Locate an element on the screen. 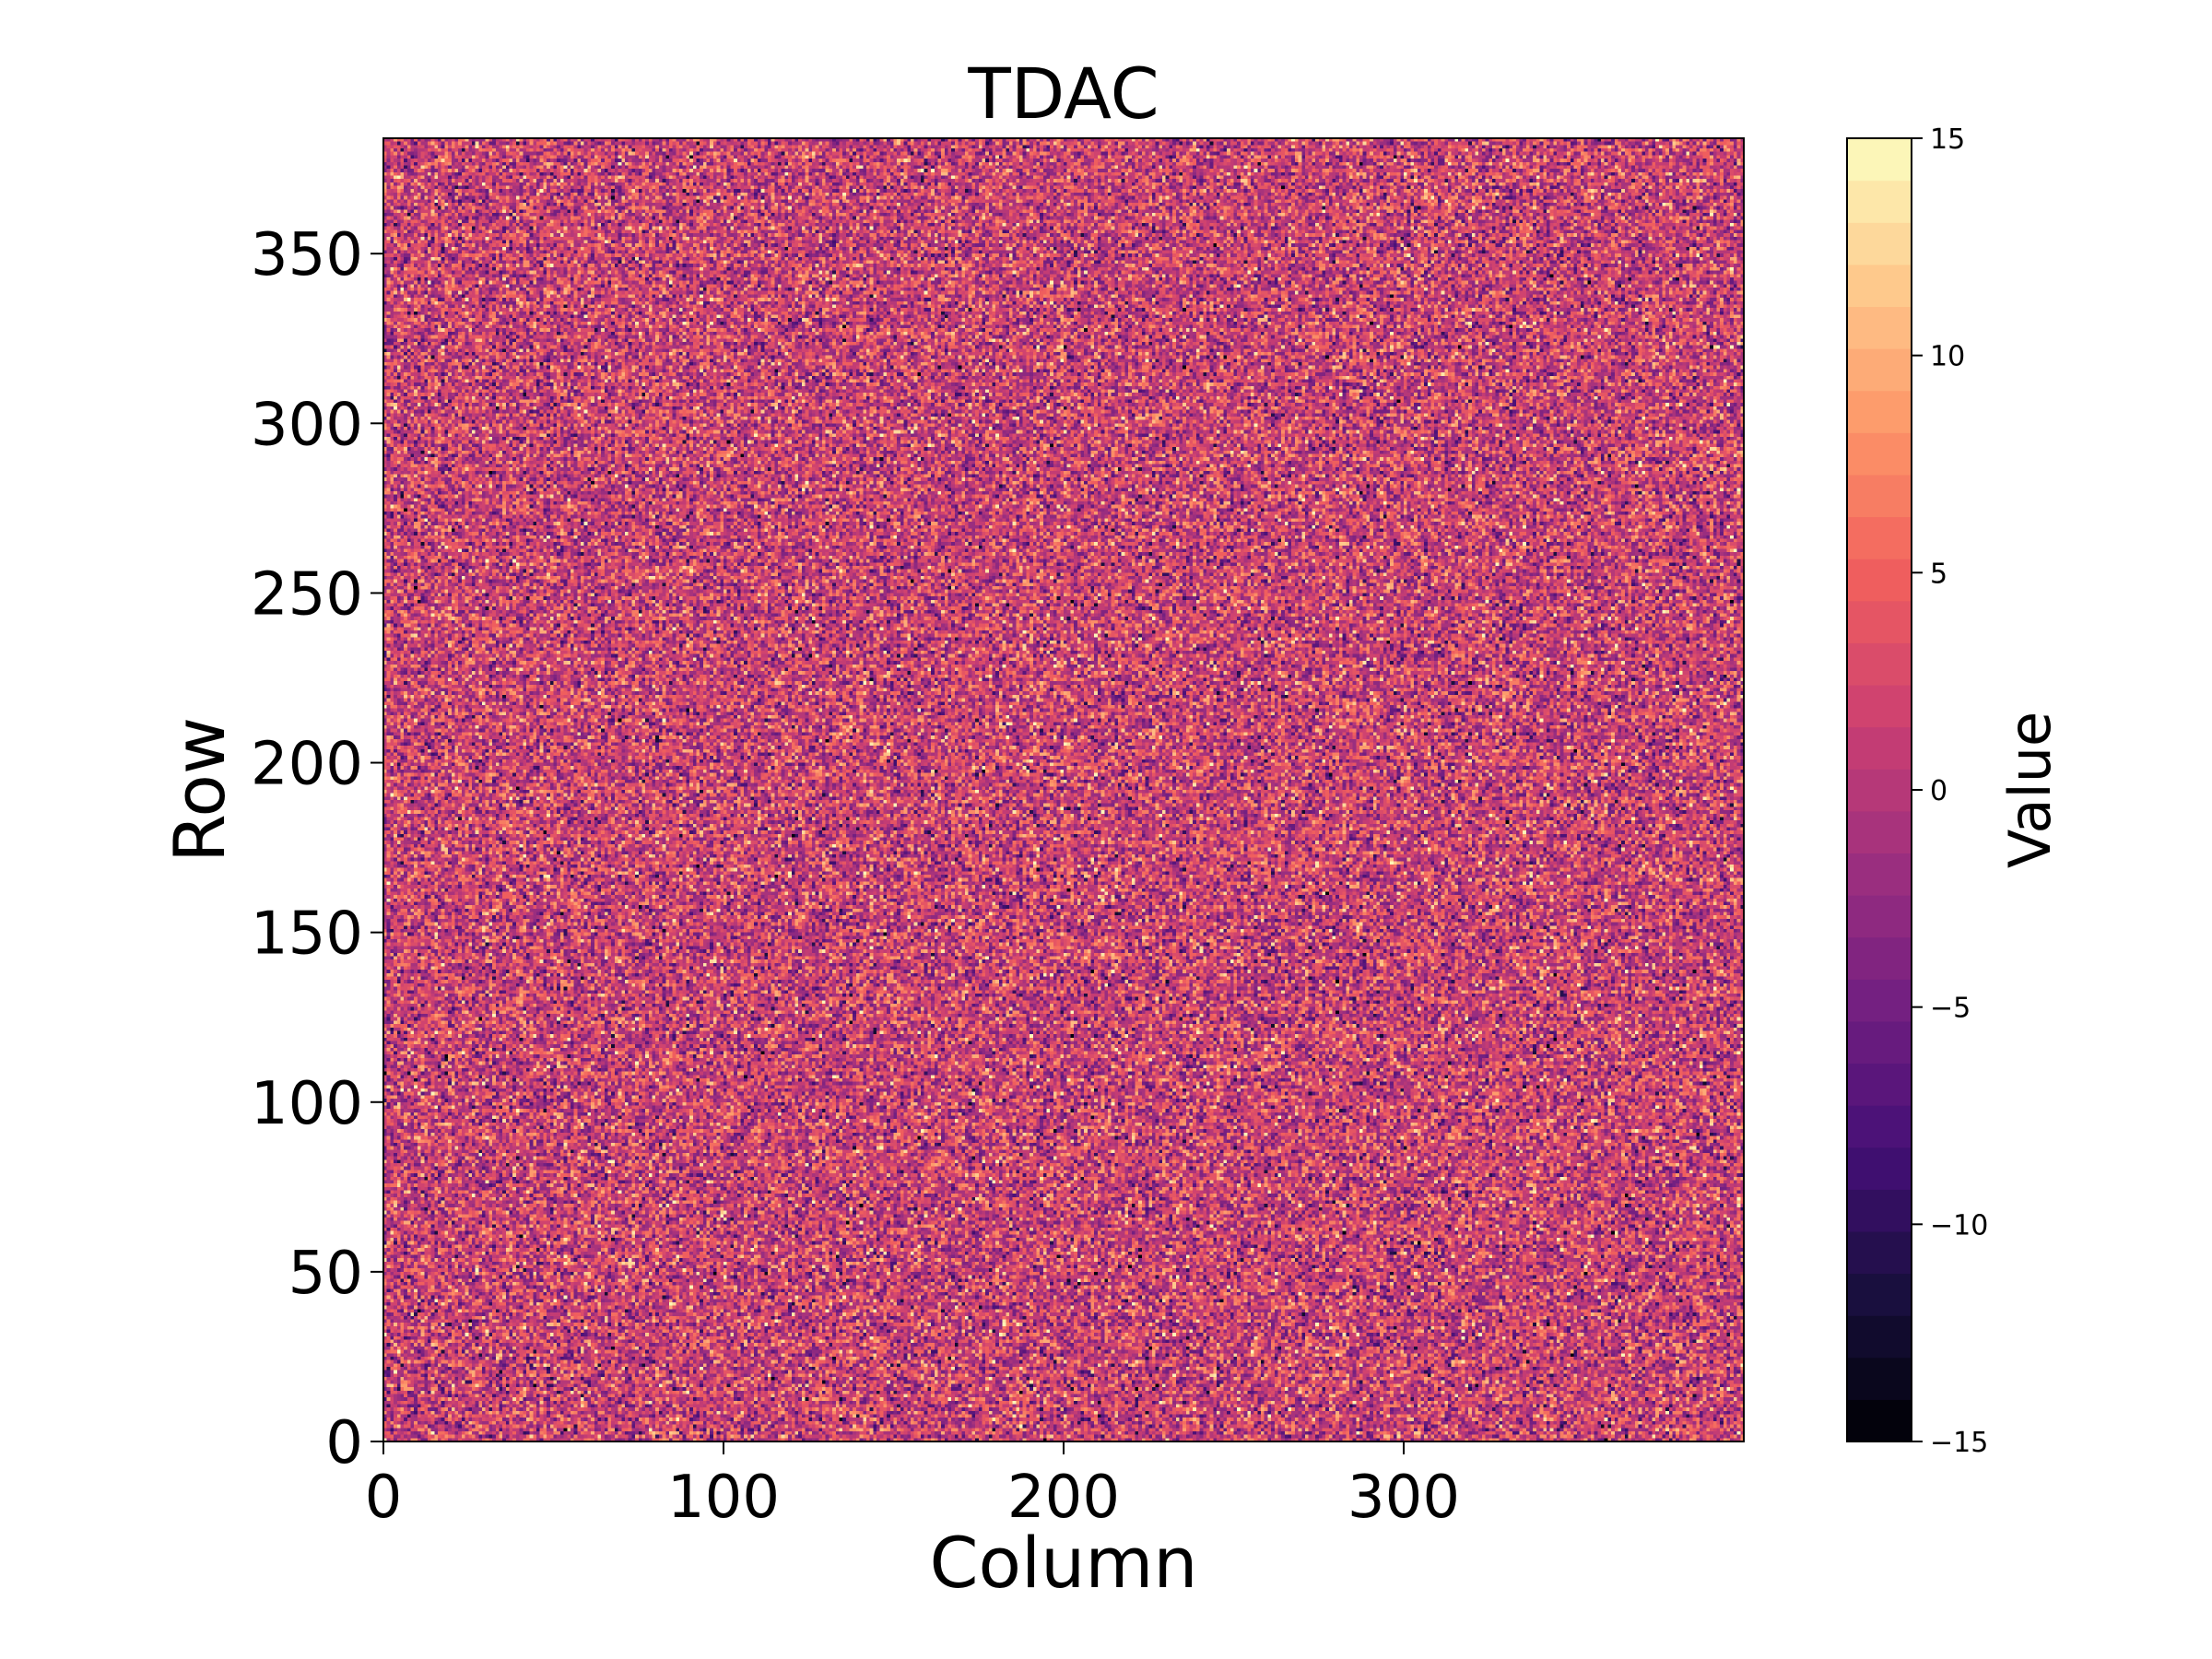 The height and width of the screenshot is (1659, 2212). y-tick-label: 350 is located at coordinates (307, 255).